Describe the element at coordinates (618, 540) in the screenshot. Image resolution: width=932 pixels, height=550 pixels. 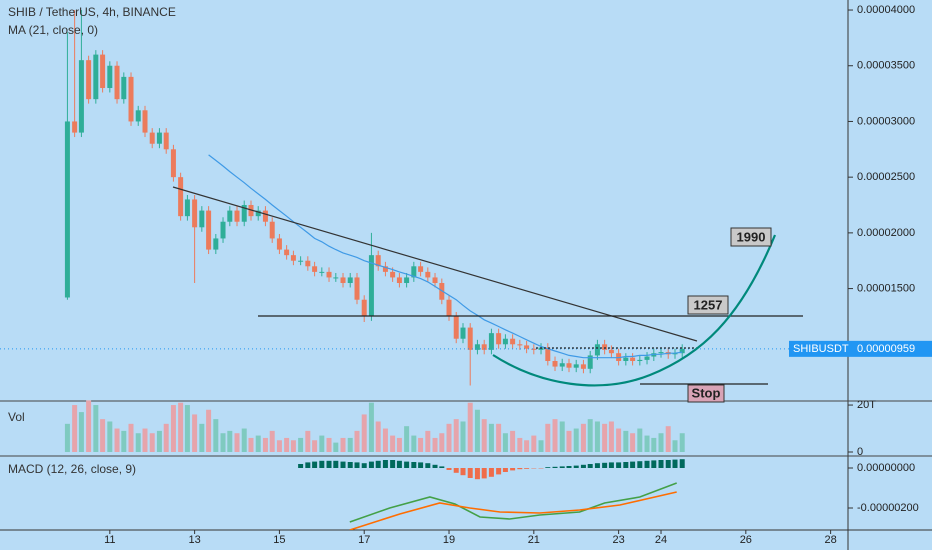
I see `x-tick-label: 23` at that location.